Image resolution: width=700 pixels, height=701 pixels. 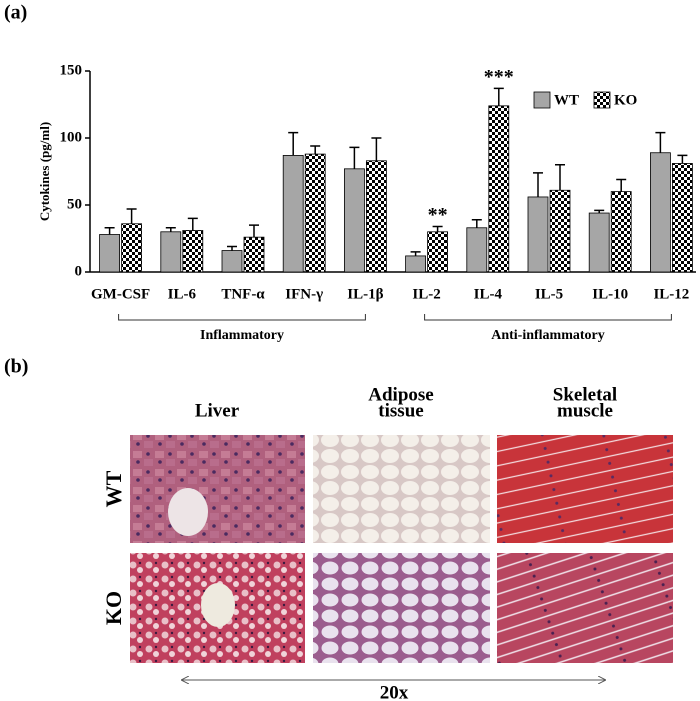 I want to click on legend-label: WT, so click(x=566, y=100).